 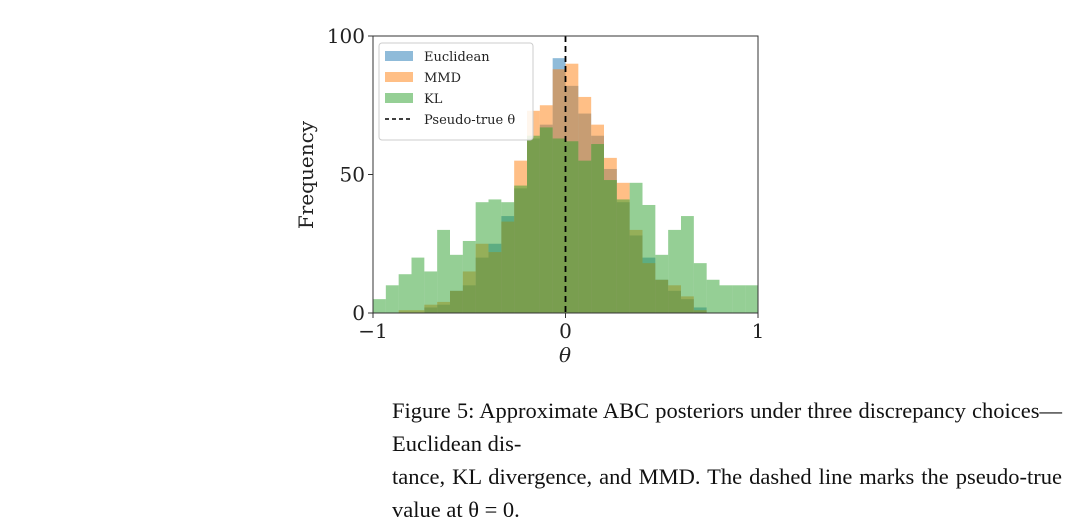 What do you see at coordinates (442, 78) in the screenshot?
I see `legend-label: MMD` at bounding box center [442, 78].